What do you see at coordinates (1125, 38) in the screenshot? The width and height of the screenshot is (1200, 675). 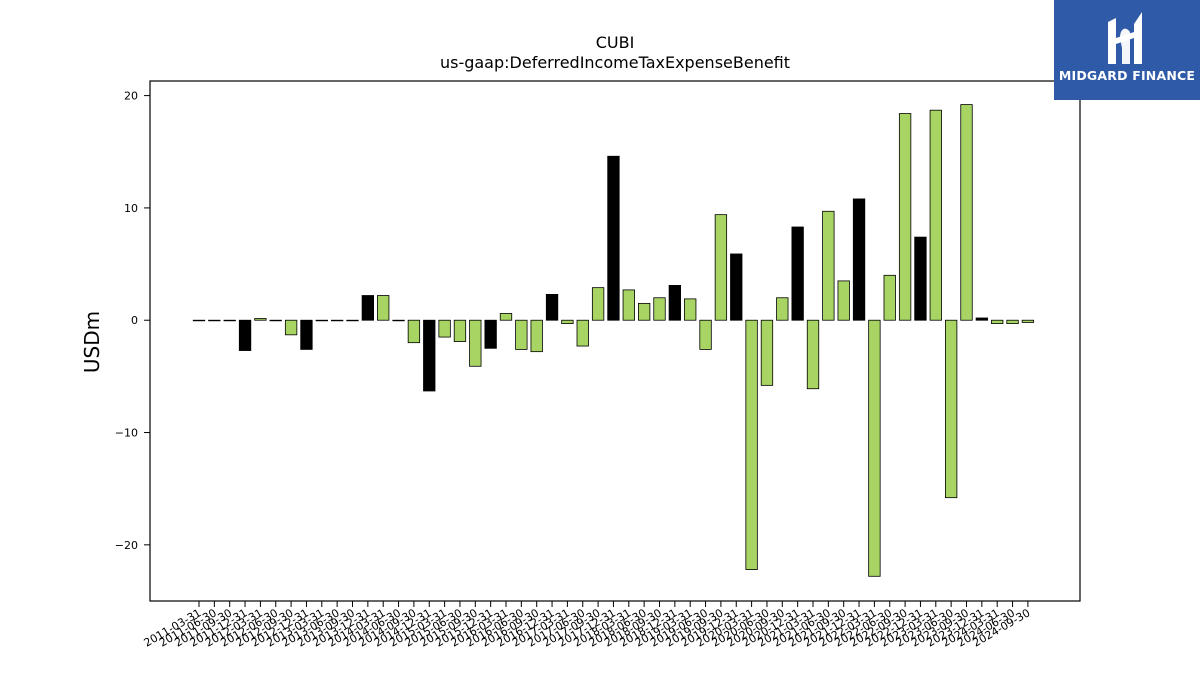 I see `logo-mark-icon` at bounding box center [1125, 38].